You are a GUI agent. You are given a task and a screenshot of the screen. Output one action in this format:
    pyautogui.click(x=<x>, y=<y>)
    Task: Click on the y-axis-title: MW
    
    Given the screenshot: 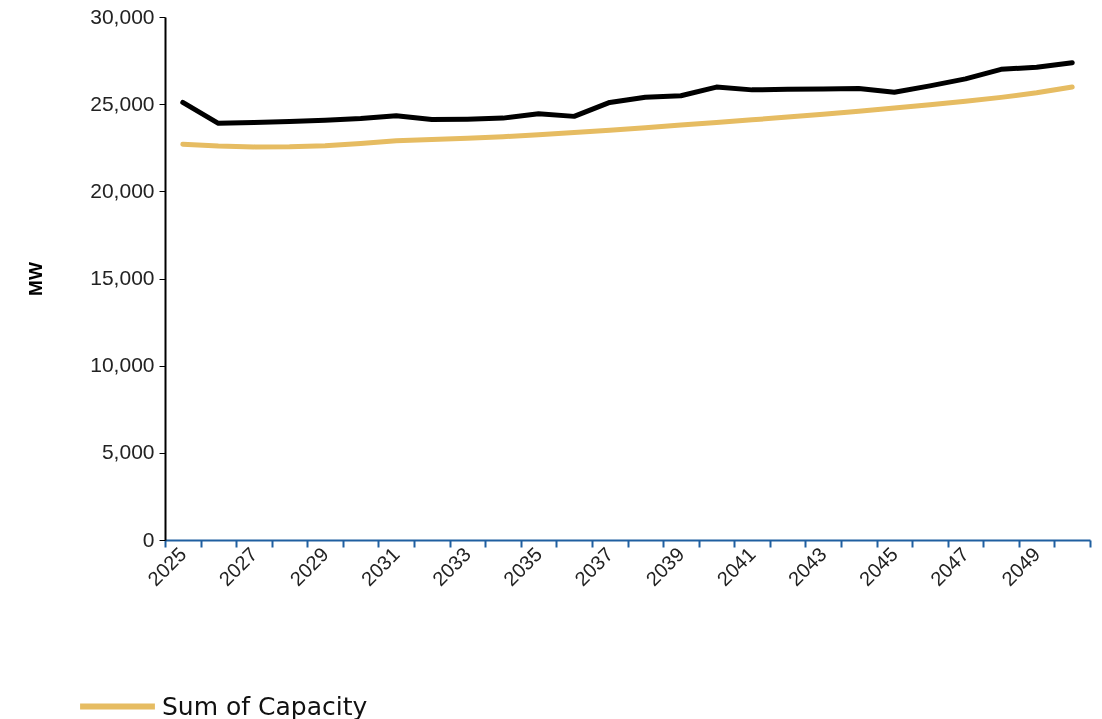 What is the action you would take?
    pyautogui.click(x=36, y=279)
    